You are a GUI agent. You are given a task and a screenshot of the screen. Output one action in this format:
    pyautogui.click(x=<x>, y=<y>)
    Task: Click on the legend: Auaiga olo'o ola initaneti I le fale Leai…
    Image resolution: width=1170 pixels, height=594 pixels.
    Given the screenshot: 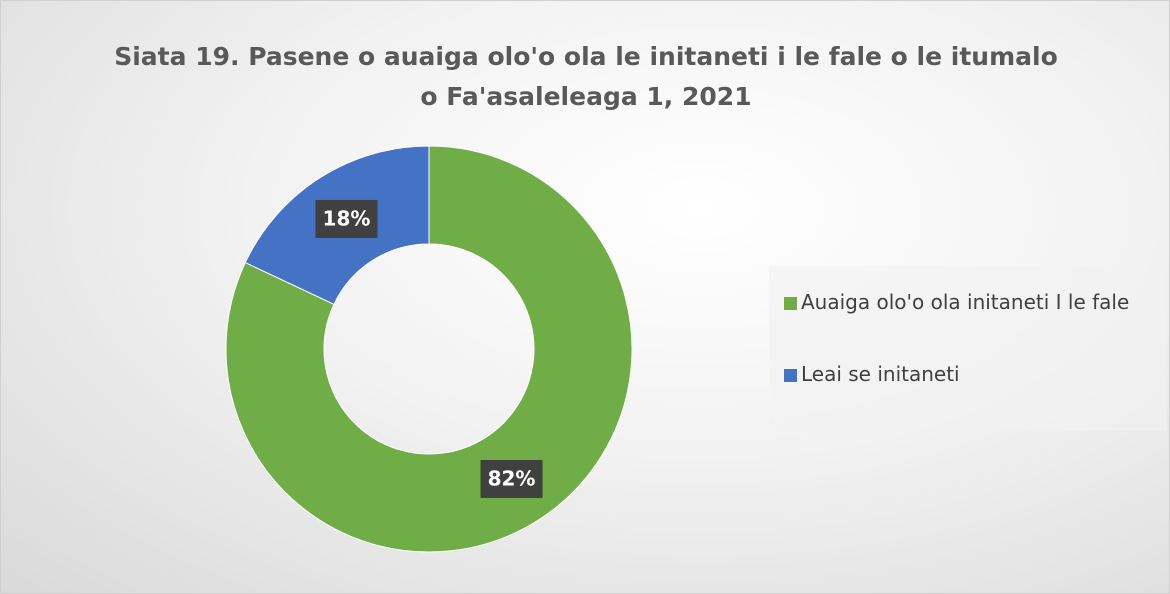 What is the action you would take?
    pyautogui.click(x=967, y=348)
    